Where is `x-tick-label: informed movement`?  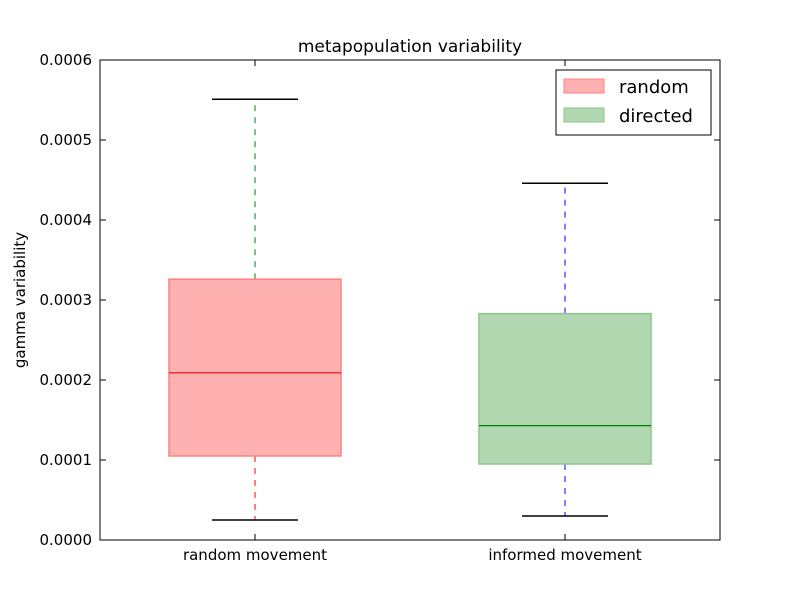
x-tick-label: informed movement is located at coordinates (564, 555).